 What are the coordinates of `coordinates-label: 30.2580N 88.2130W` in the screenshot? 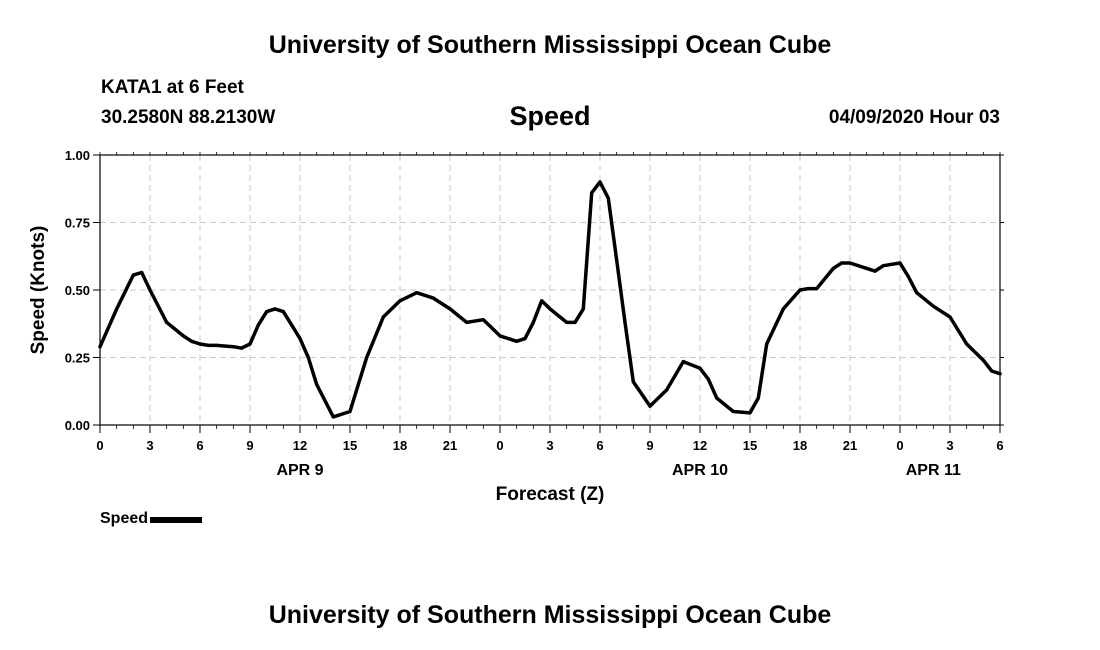 It's located at (188, 117).